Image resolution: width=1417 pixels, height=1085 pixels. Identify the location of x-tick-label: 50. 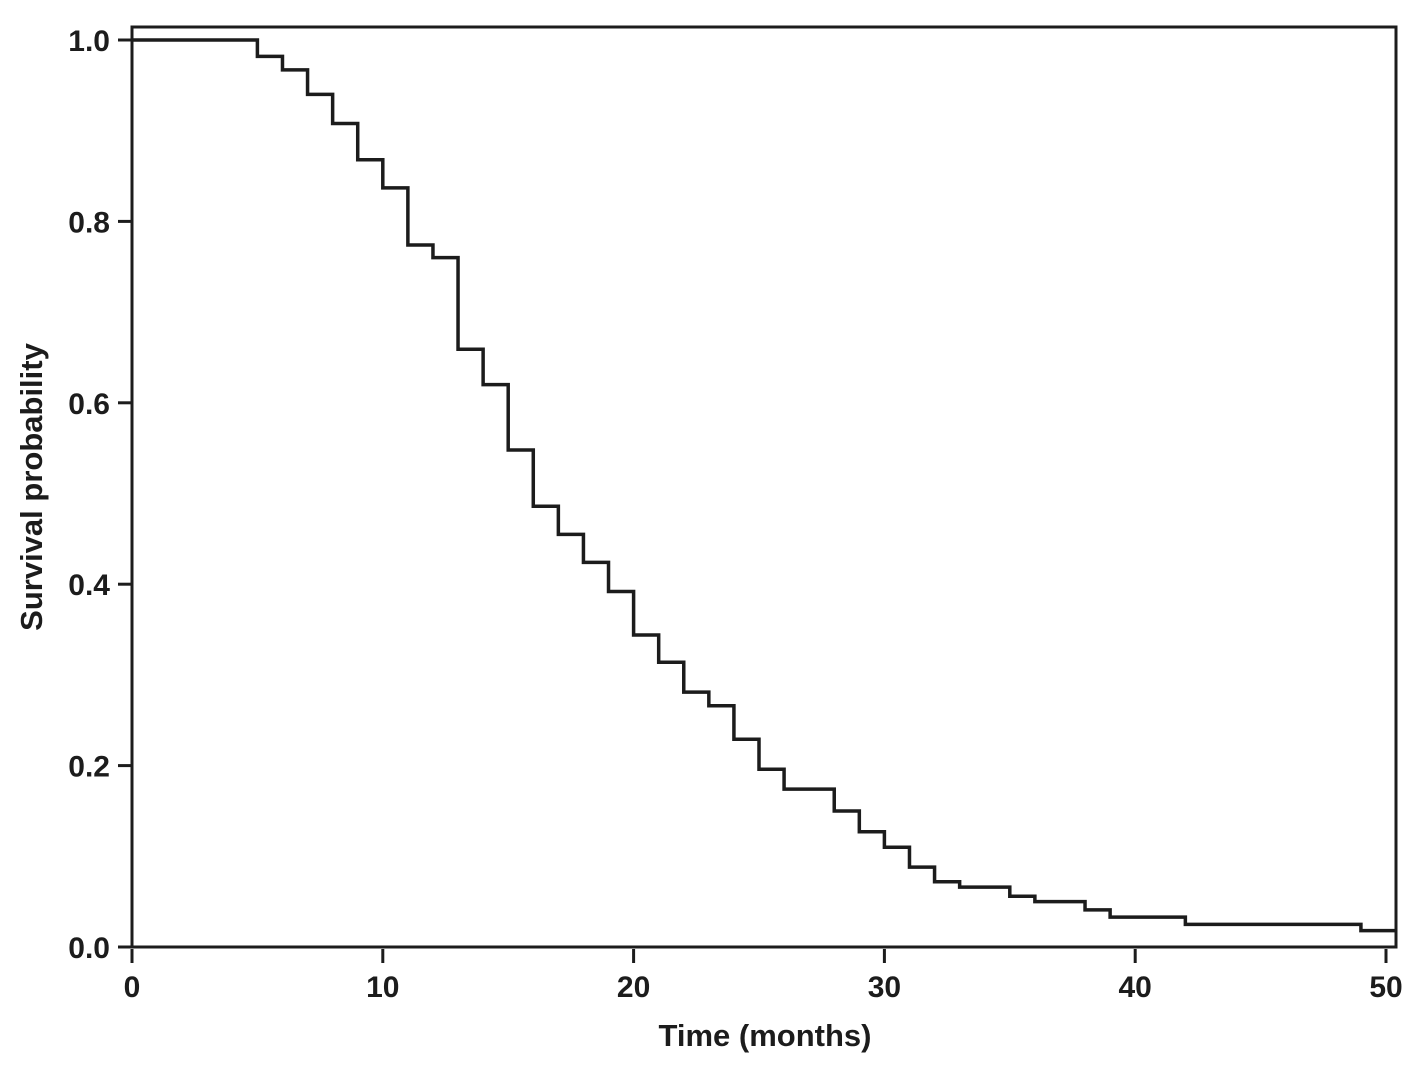
(1385, 987).